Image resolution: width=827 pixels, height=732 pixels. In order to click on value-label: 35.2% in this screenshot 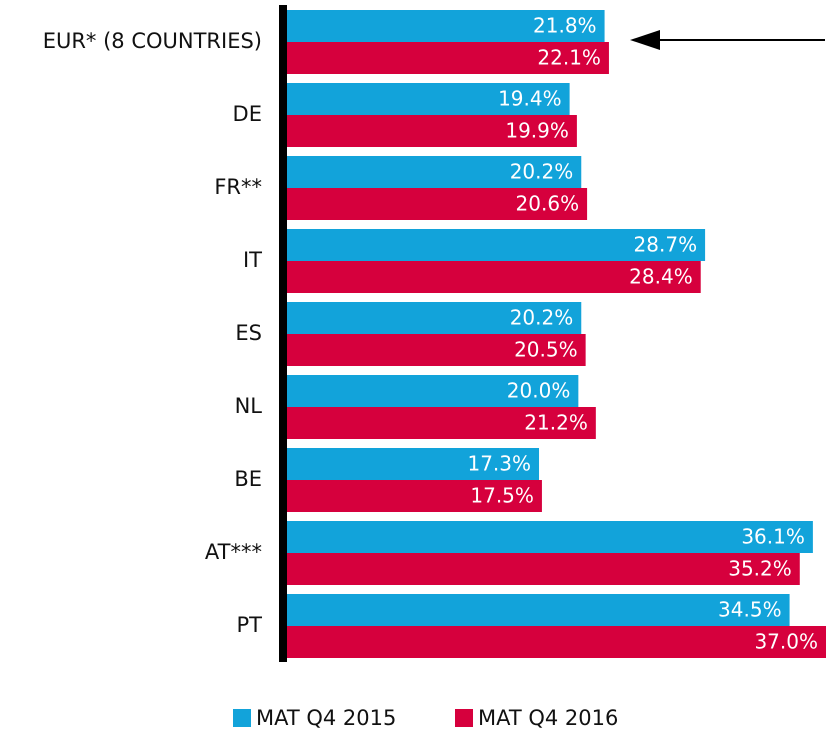, I will do `click(760, 569)`.